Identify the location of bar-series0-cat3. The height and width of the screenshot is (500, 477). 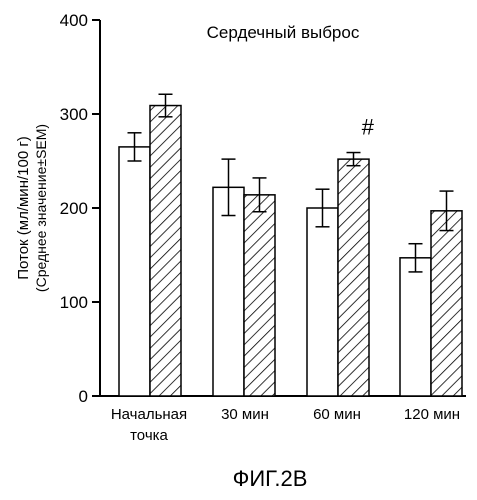
(415, 327).